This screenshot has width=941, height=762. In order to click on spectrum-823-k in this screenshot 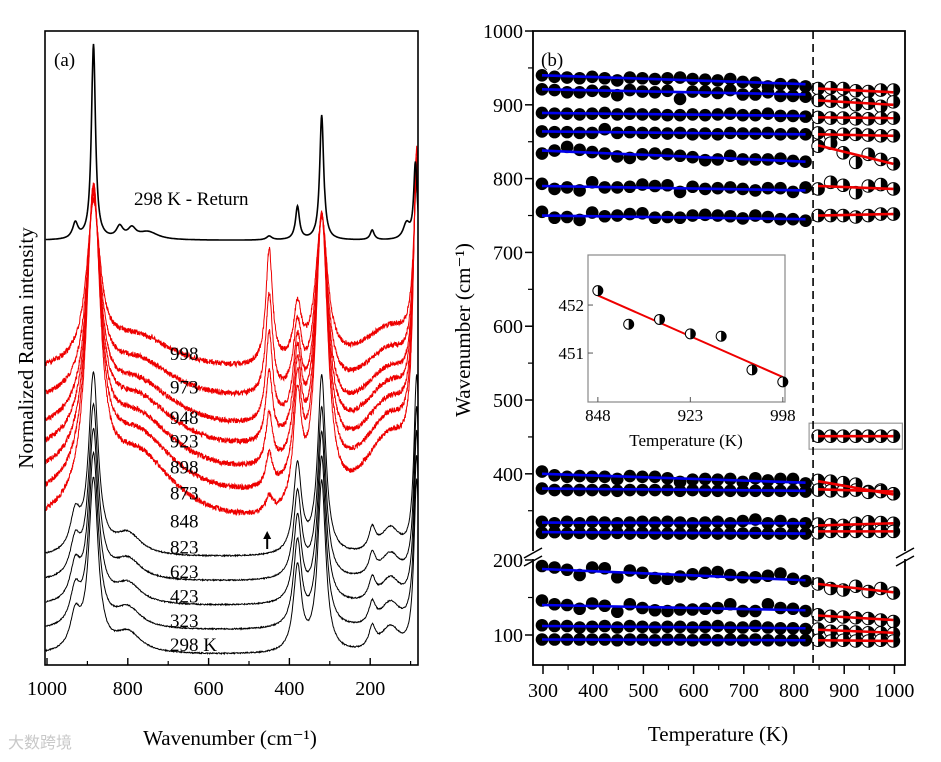, I will do `click(231, 464)`.